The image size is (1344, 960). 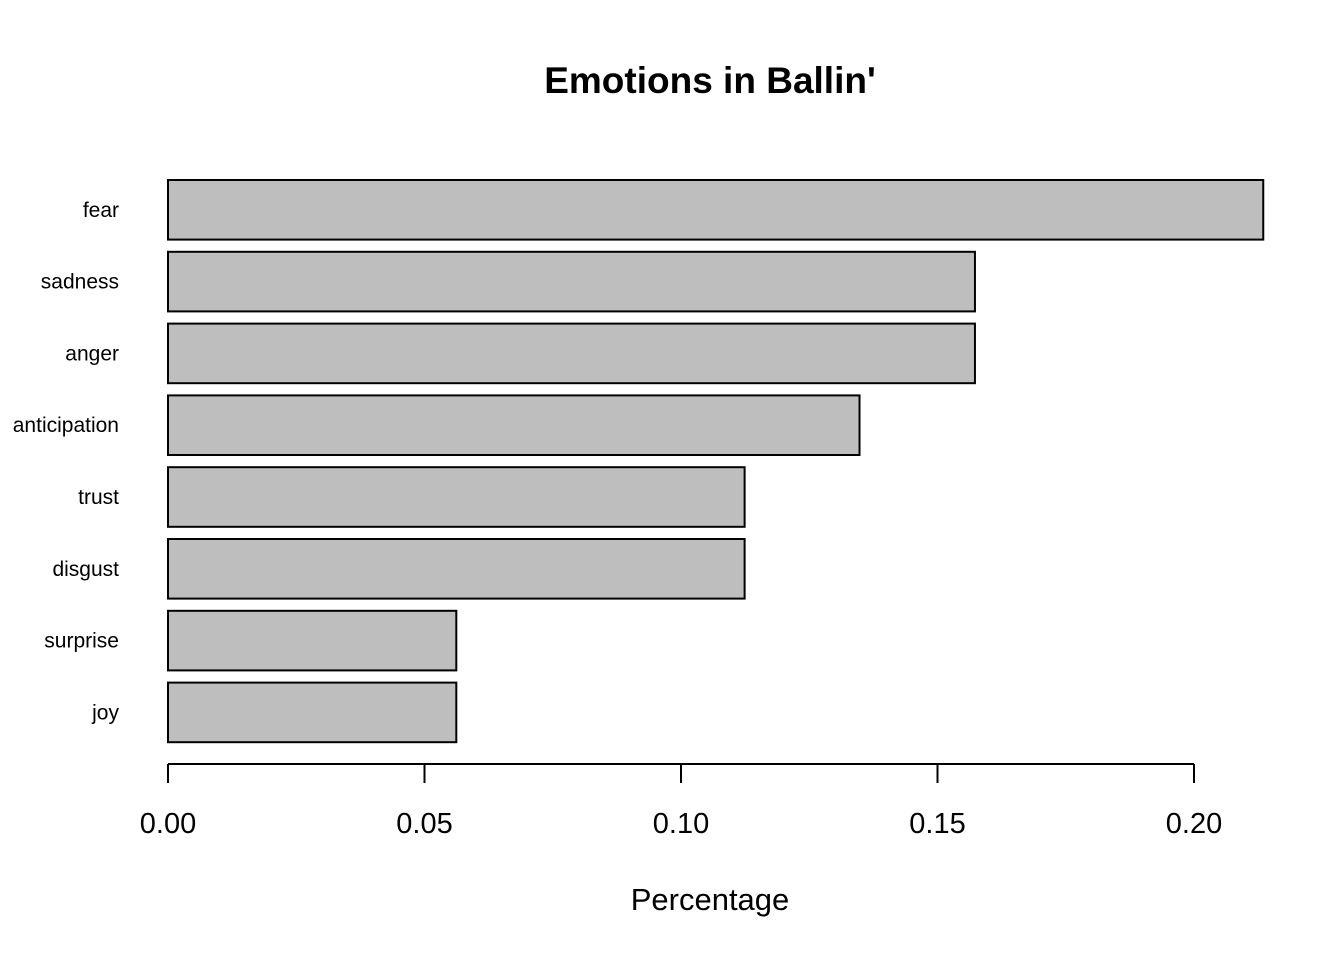 I want to click on chart-title: Emotions in Ballin', so click(x=710, y=80).